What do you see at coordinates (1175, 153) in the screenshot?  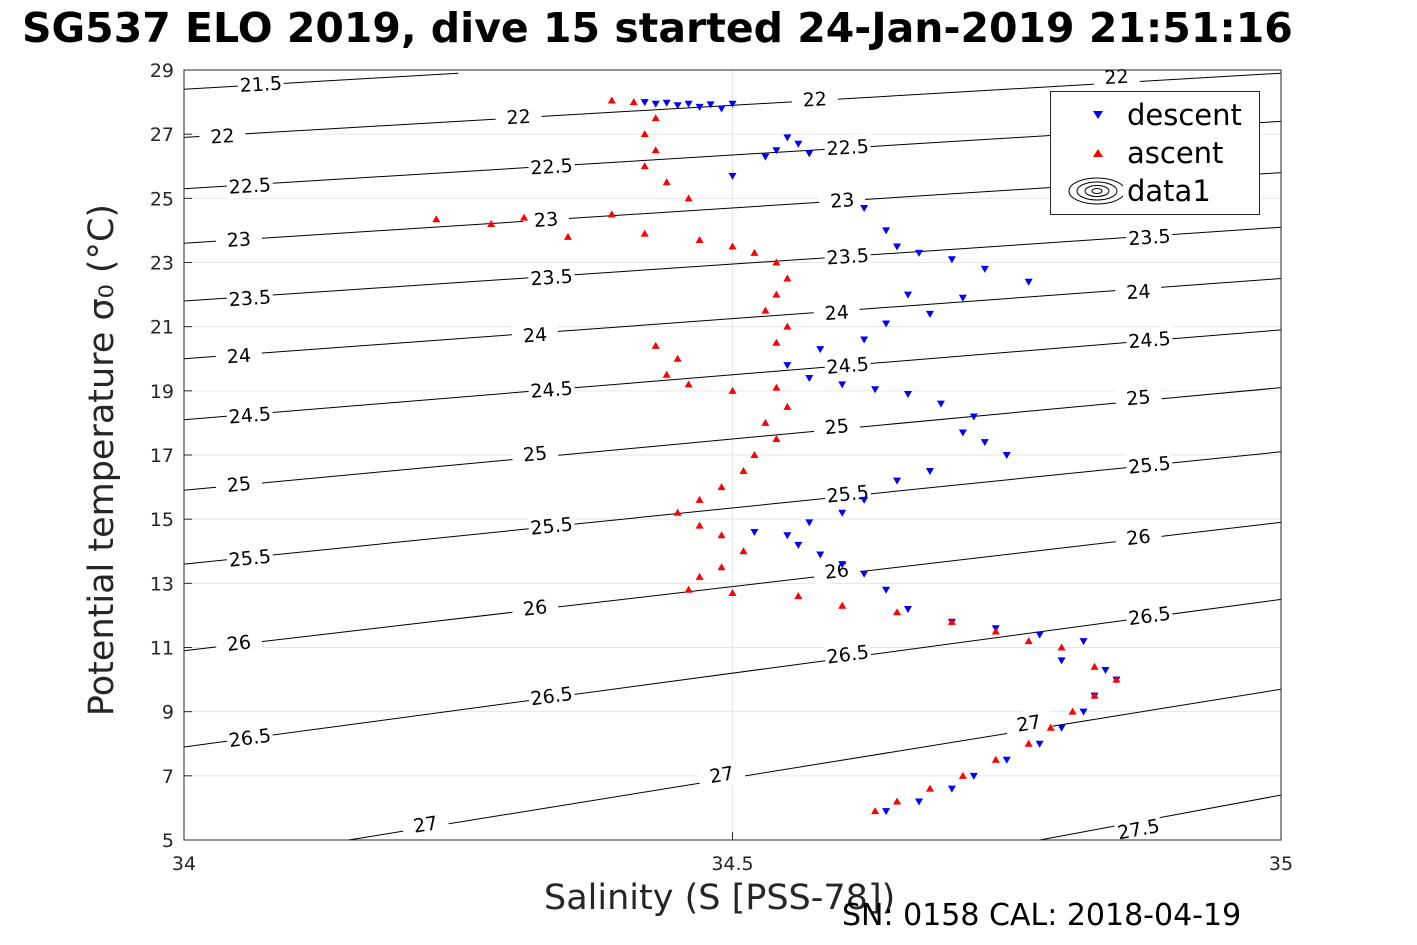 I see `legend-label-ascent: ascent` at bounding box center [1175, 153].